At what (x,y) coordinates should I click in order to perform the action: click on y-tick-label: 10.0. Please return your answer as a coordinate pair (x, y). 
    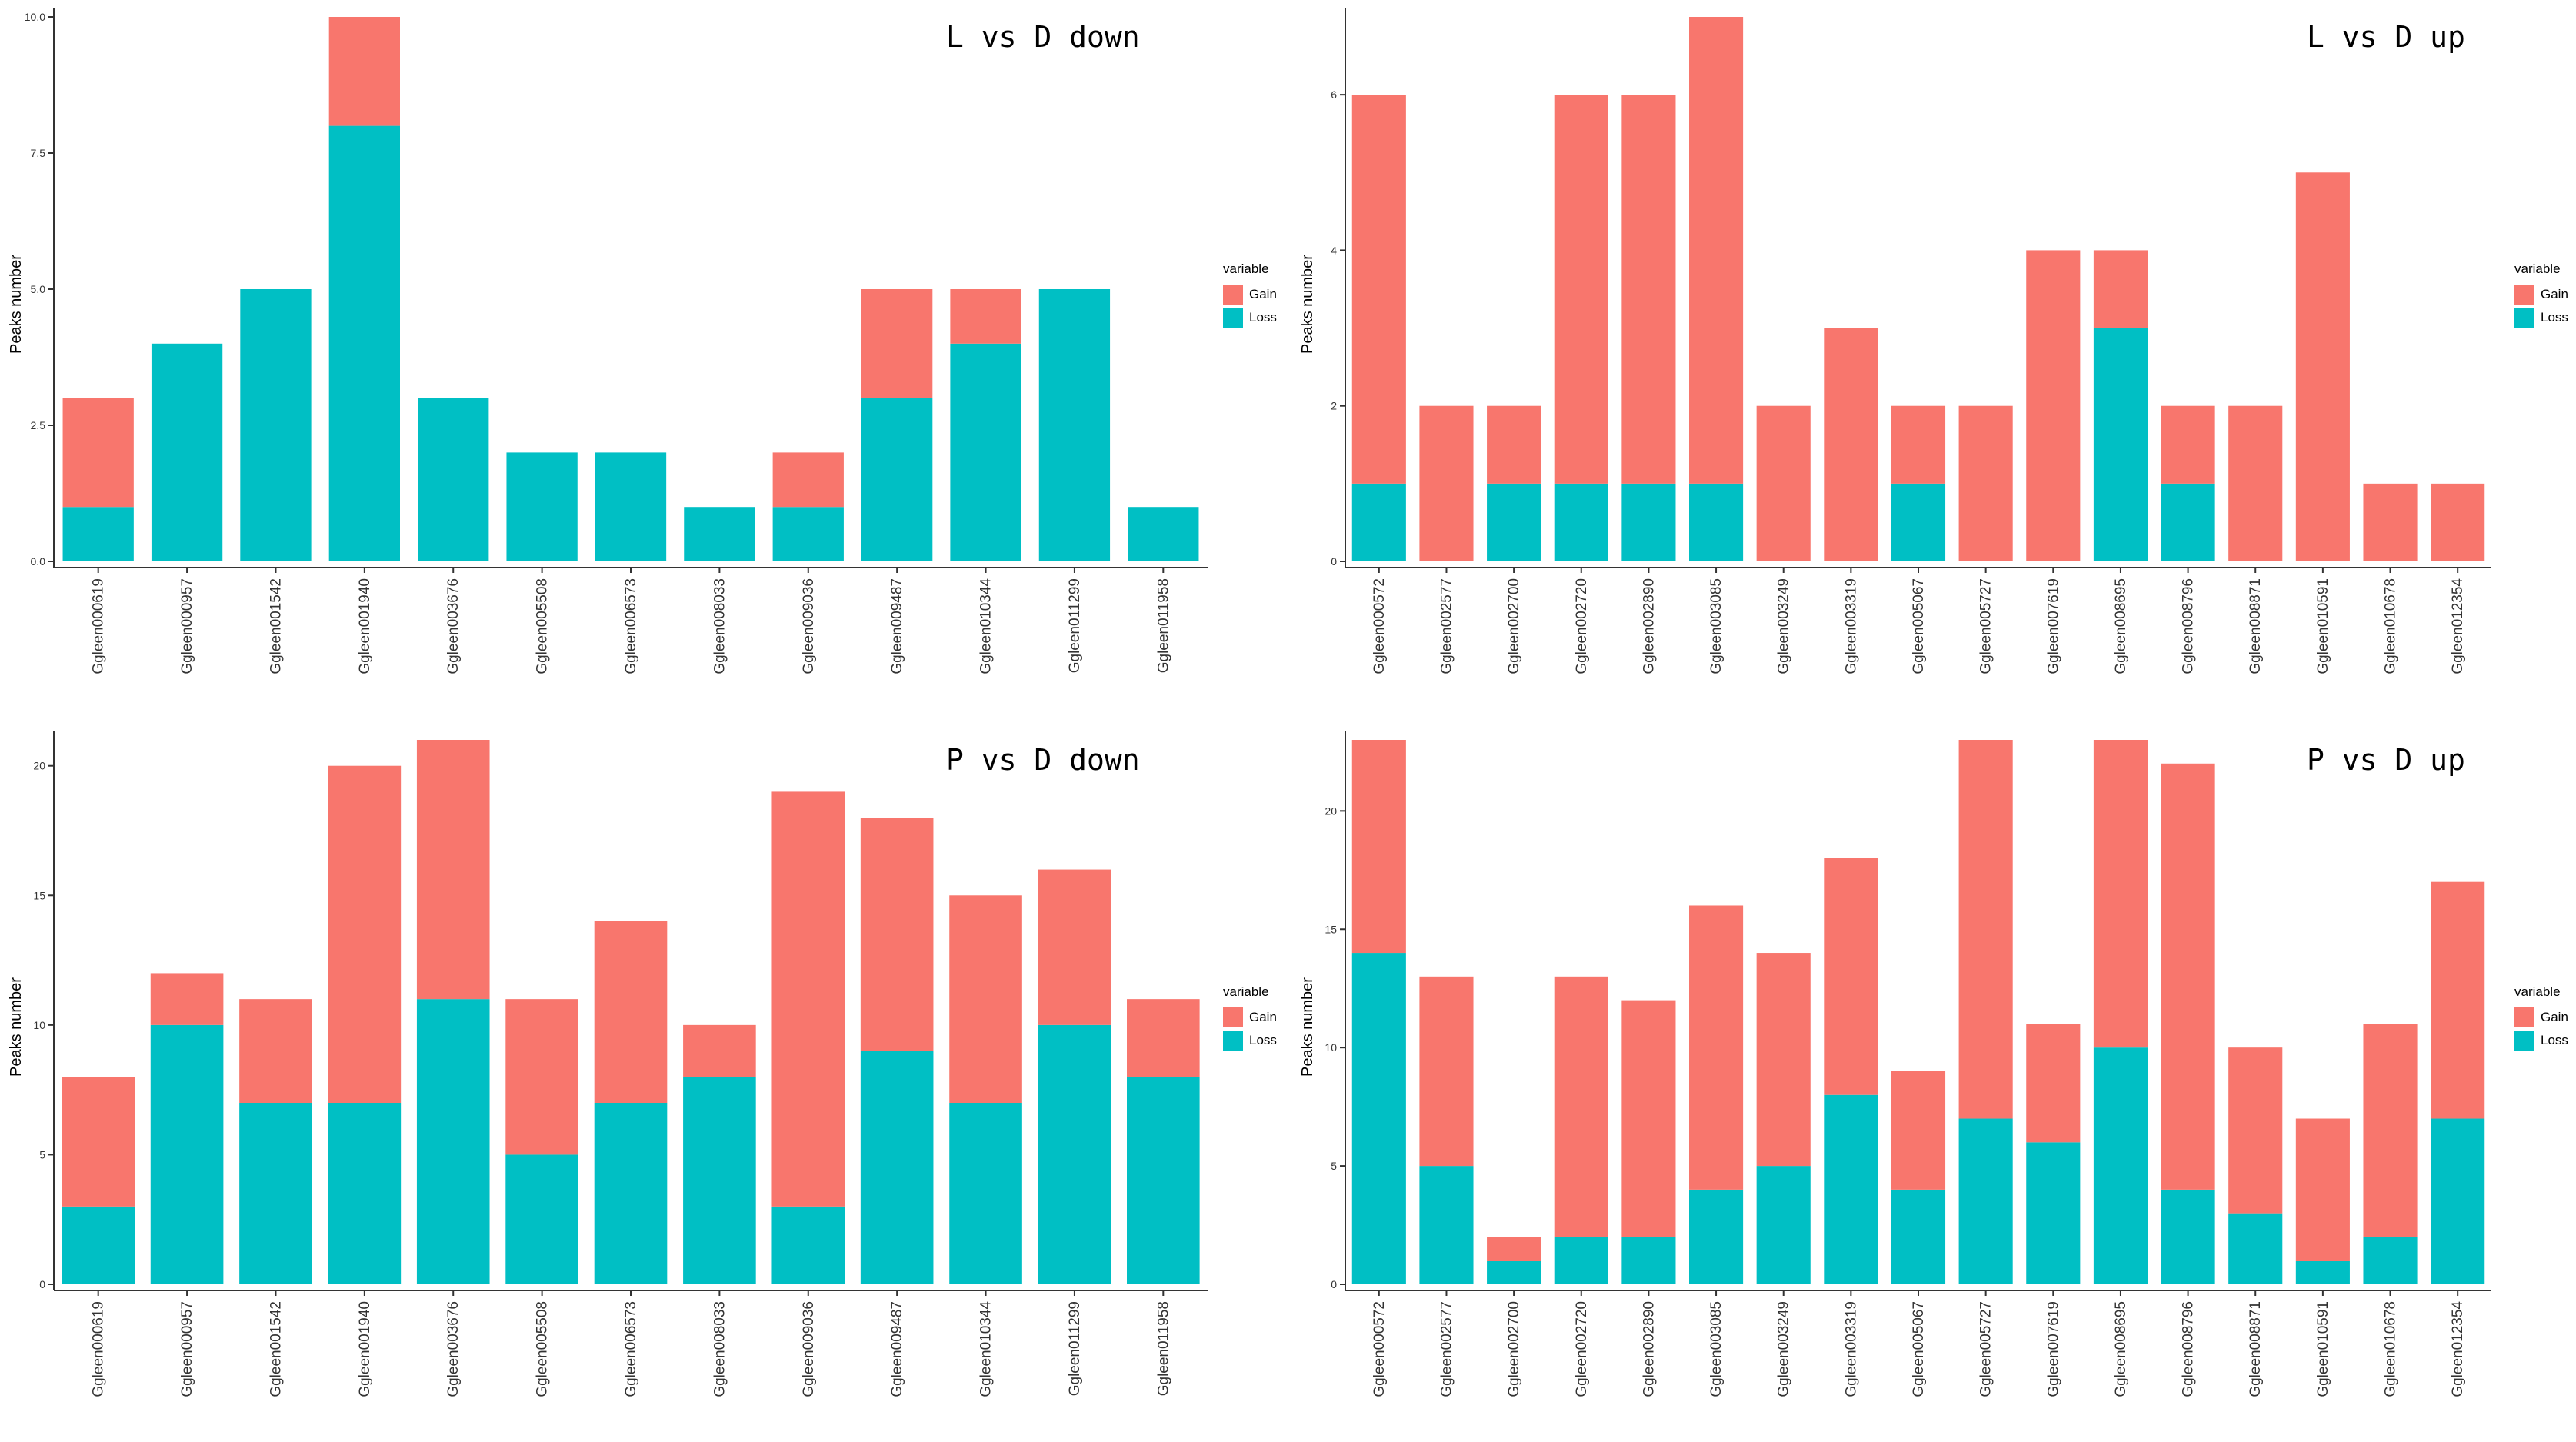
    Looking at the image, I should click on (35, 17).